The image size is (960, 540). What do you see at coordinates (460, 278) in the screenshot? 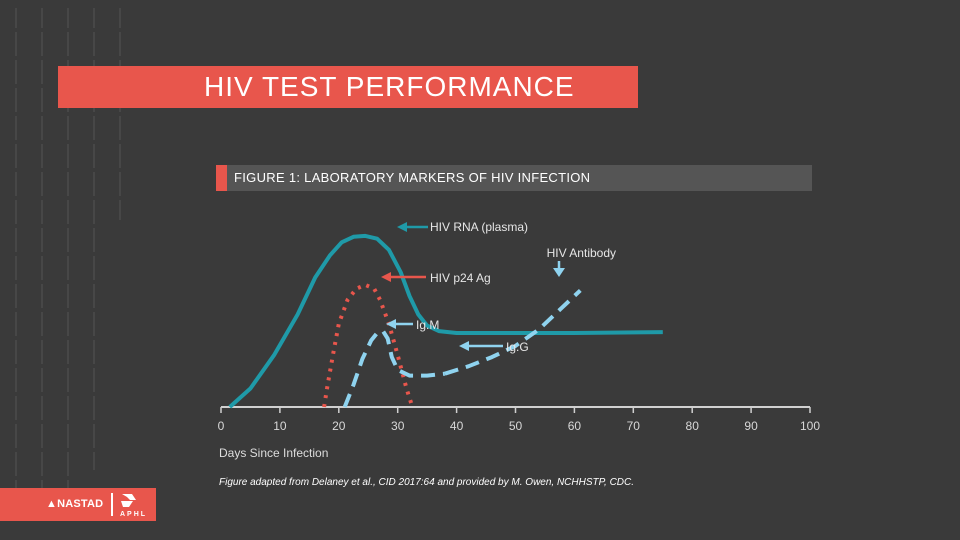
I see `annotation-label: HIV p24 Ag` at bounding box center [460, 278].